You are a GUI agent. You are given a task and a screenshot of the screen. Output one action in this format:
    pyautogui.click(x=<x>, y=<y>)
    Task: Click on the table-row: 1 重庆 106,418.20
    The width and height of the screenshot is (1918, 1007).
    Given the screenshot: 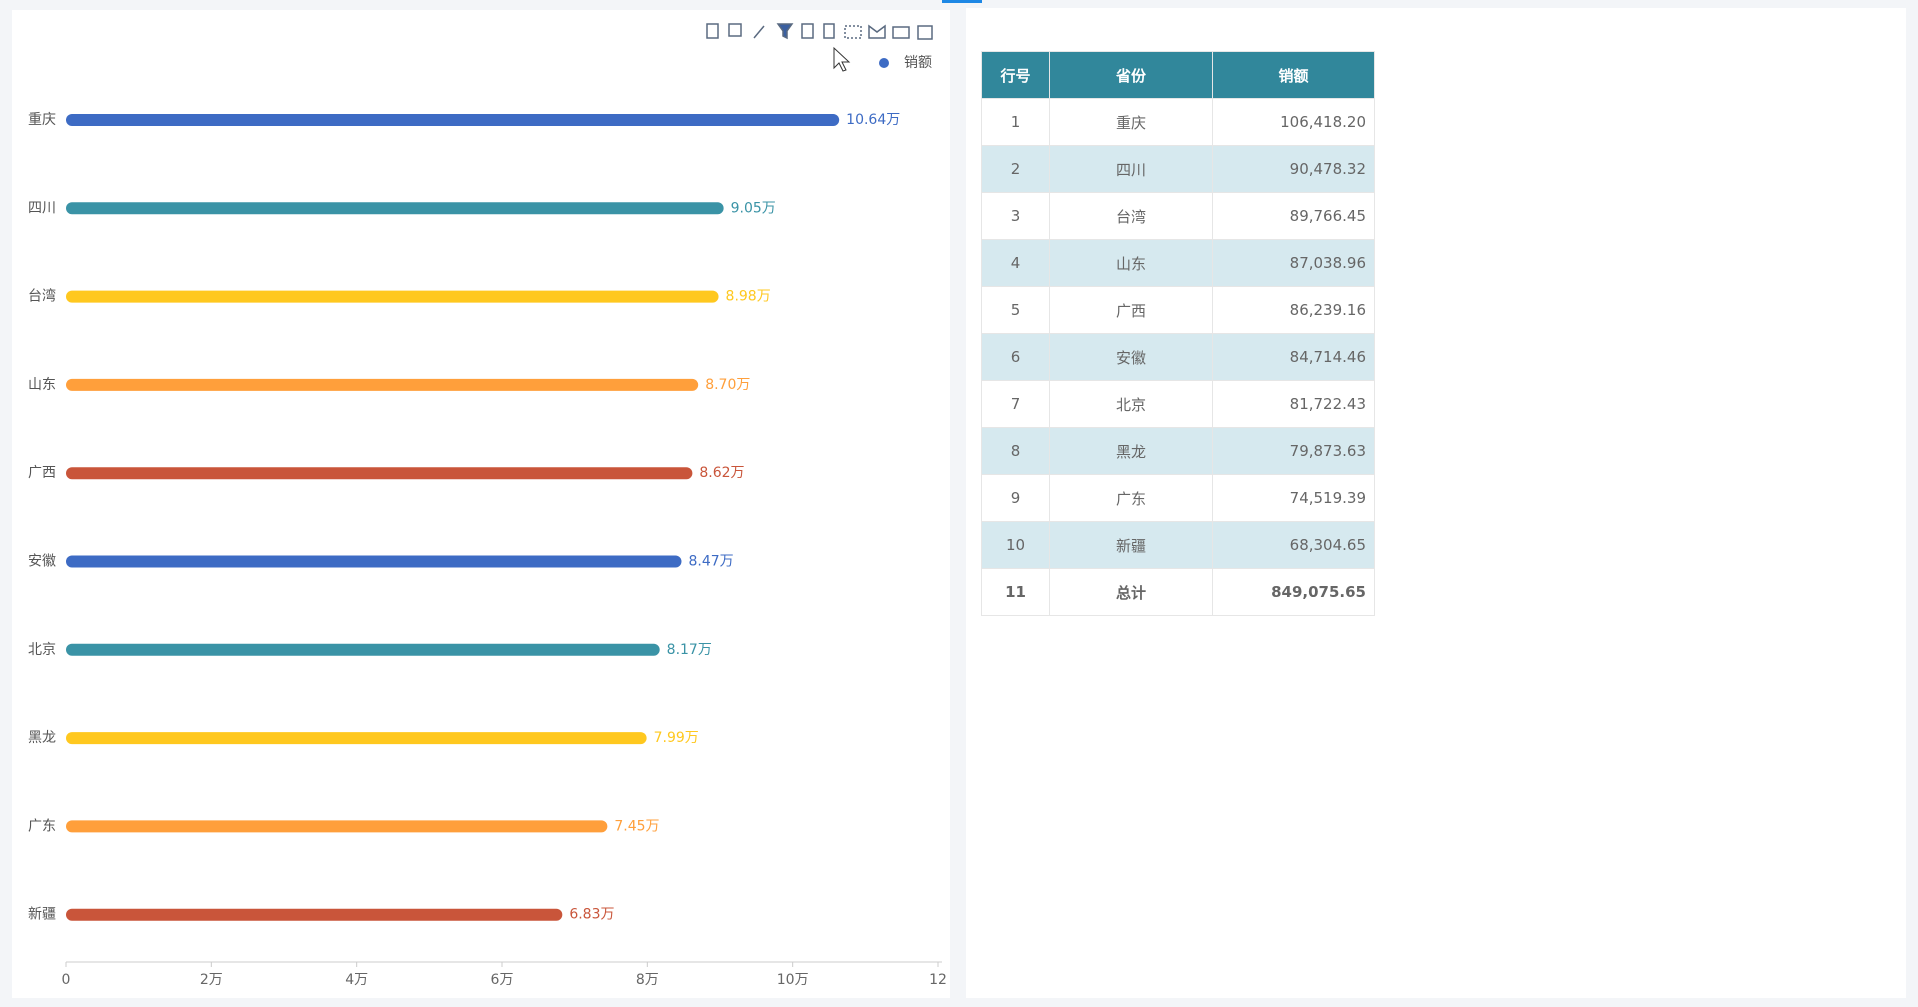 What is the action you would take?
    pyautogui.click(x=1178, y=122)
    